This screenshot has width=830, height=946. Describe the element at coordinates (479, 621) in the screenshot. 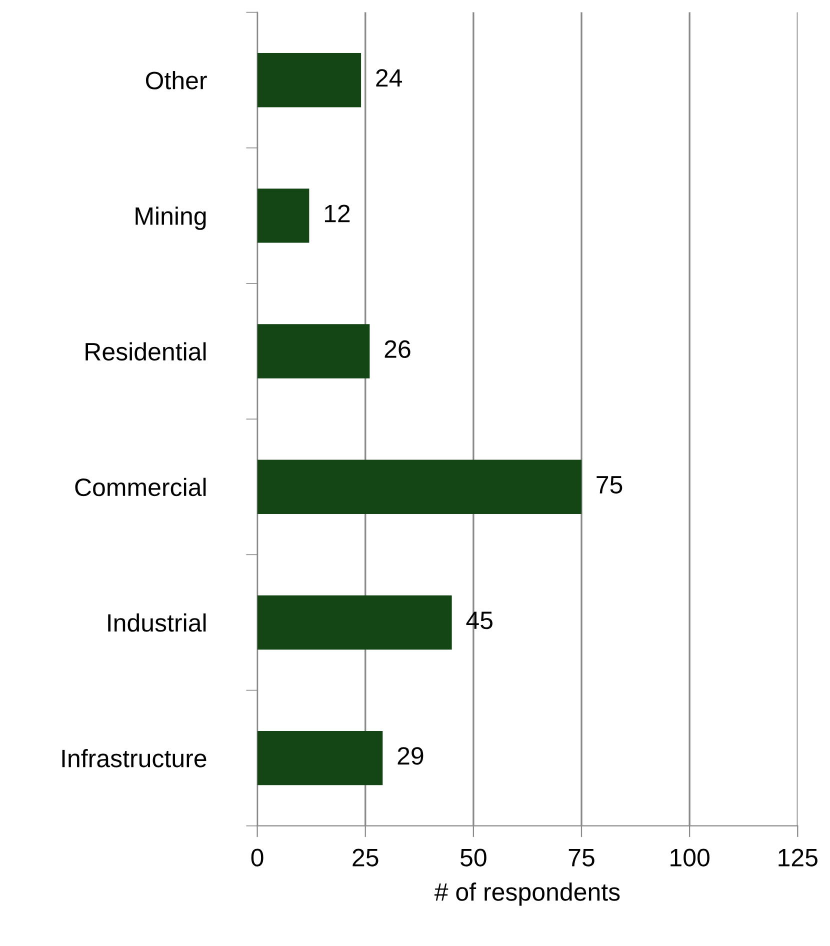

I see `data-label: 45` at that location.